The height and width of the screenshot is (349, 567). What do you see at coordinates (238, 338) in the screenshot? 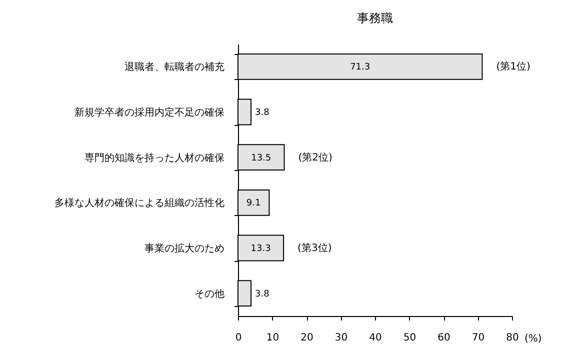
I see `x-tick-label: 0` at bounding box center [238, 338].